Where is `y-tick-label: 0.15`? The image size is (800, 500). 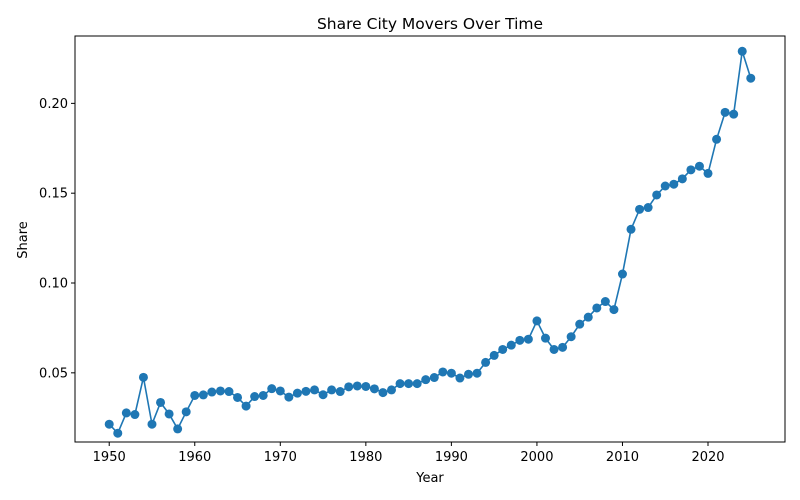 y-tick-label: 0.15 is located at coordinates (53, 194).